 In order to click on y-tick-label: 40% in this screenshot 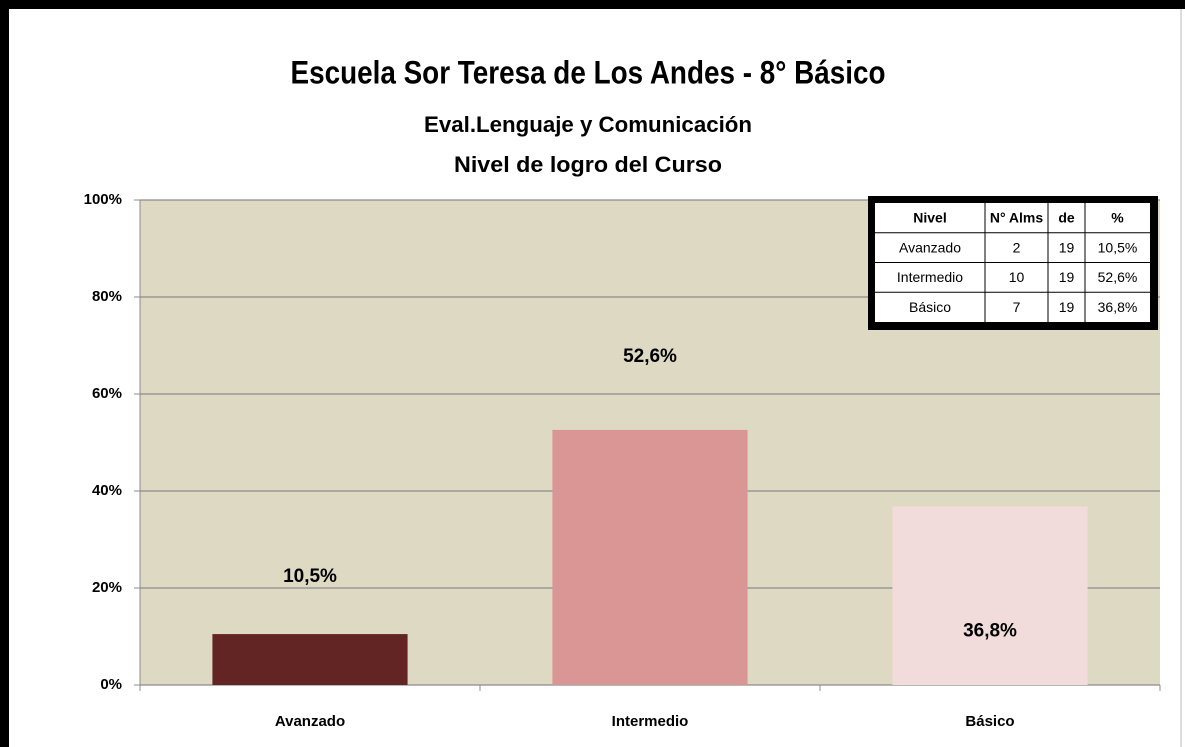, I will do `click(107, 490)`.